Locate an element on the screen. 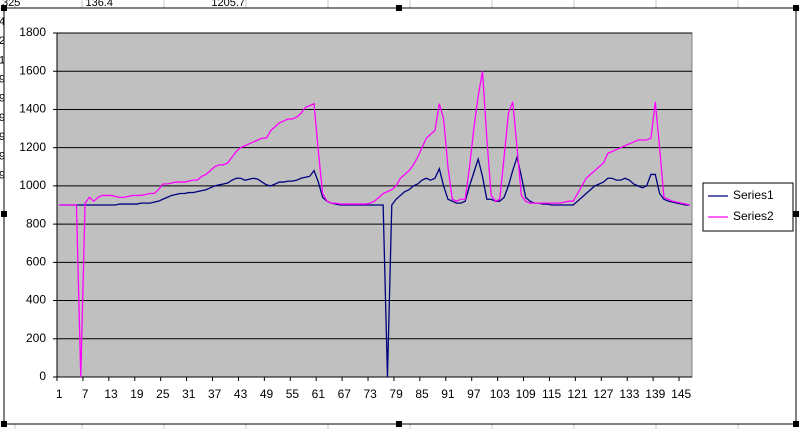 Image resolution: width=800 pixels, height=434 pixels. y-tick-label: 1200 is located at coordinates (32, 147).